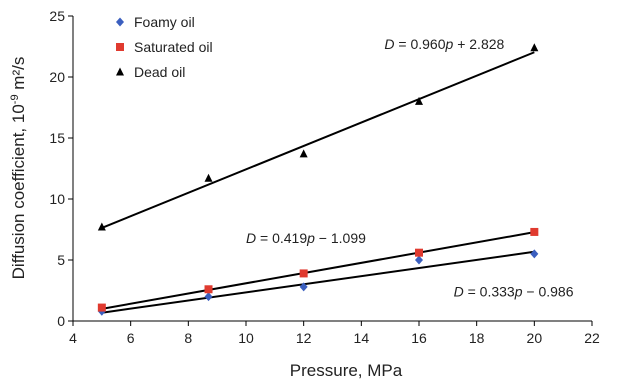  I want to click on y-axis-title-main: Diffusion coefficient, 10, so click(18, 191).